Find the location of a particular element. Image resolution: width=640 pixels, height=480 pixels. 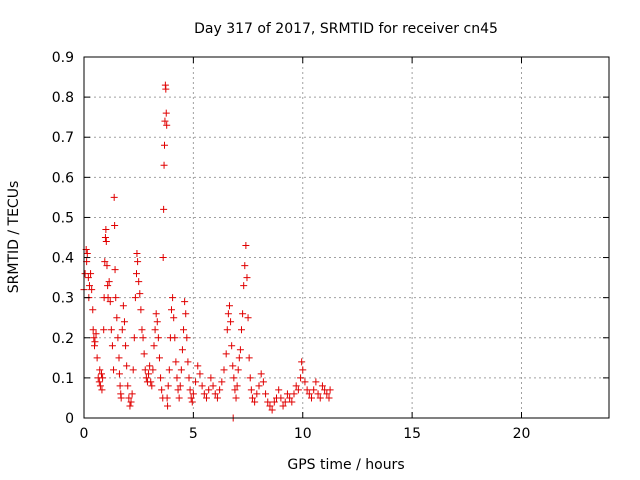

x-tick-label: 15 is located at coordinates (412, 434).